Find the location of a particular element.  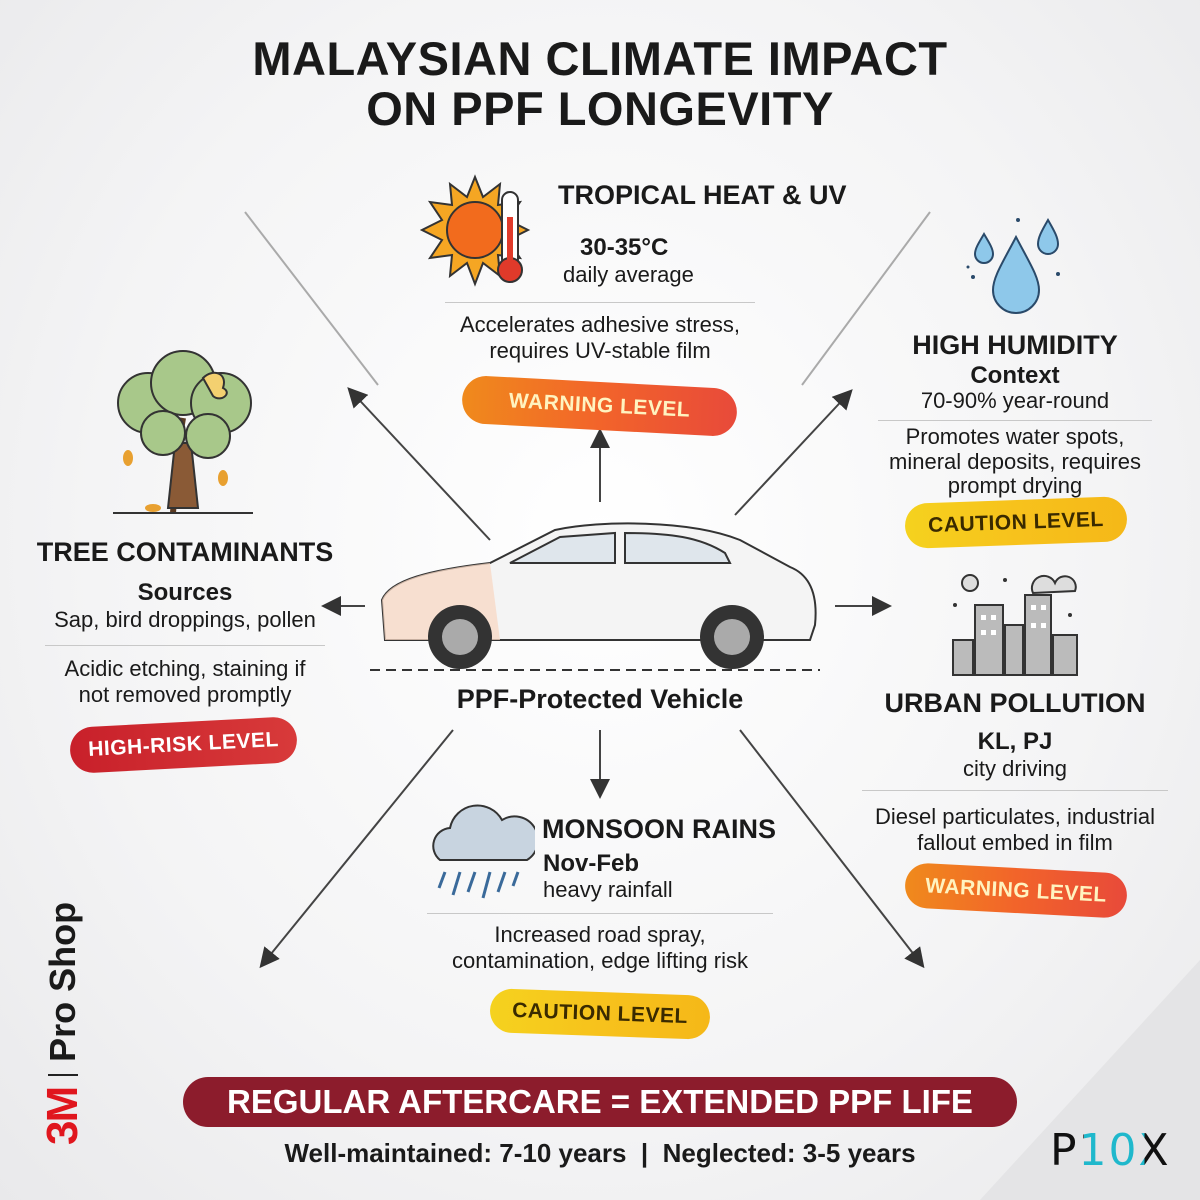

tree-value: Sap, bird droppings, pollen is located at coordinates (185, 619).